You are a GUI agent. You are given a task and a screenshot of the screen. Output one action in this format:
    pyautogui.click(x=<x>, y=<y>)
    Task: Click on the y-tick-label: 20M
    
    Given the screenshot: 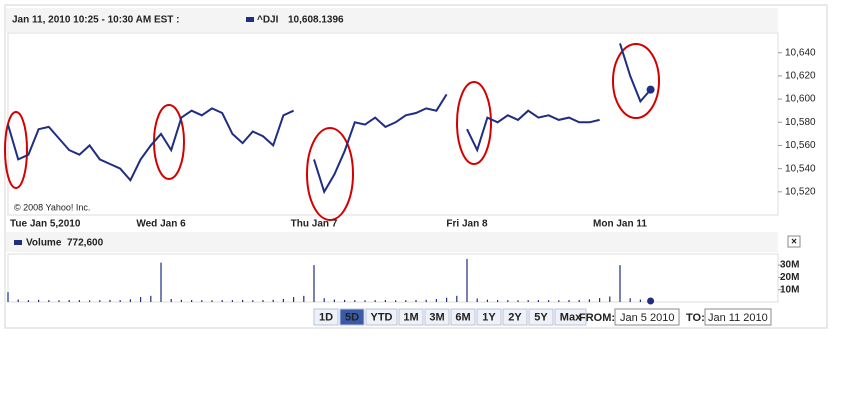 What is the action you would take?
    pyautogui.click(x=789, y=277)
    